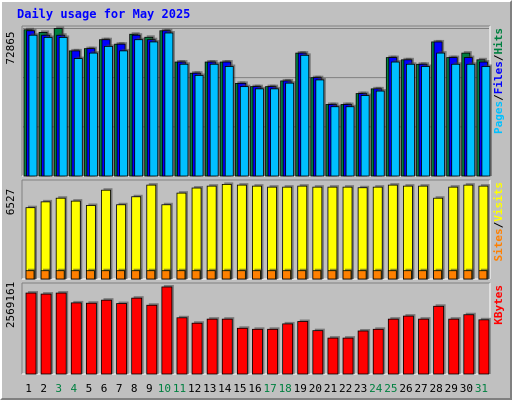 The width and height of the screenshot is (512, 400). I want to click on x-tick-label: 4, so click(74, 388).